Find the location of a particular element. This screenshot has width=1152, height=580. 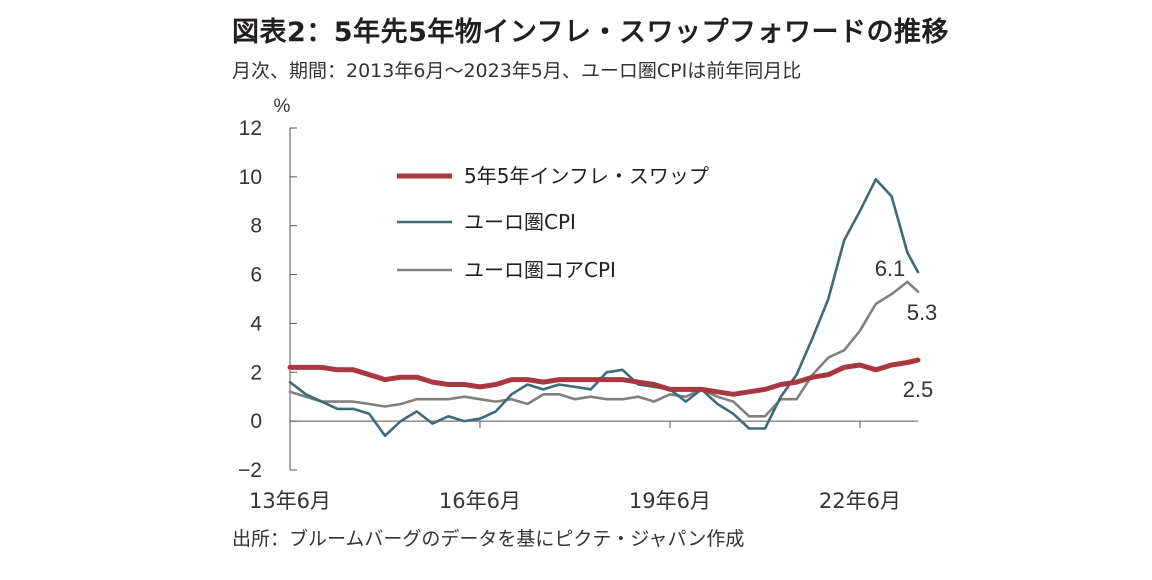

y-tick-label: 0 is located at coordinates (256, 421).